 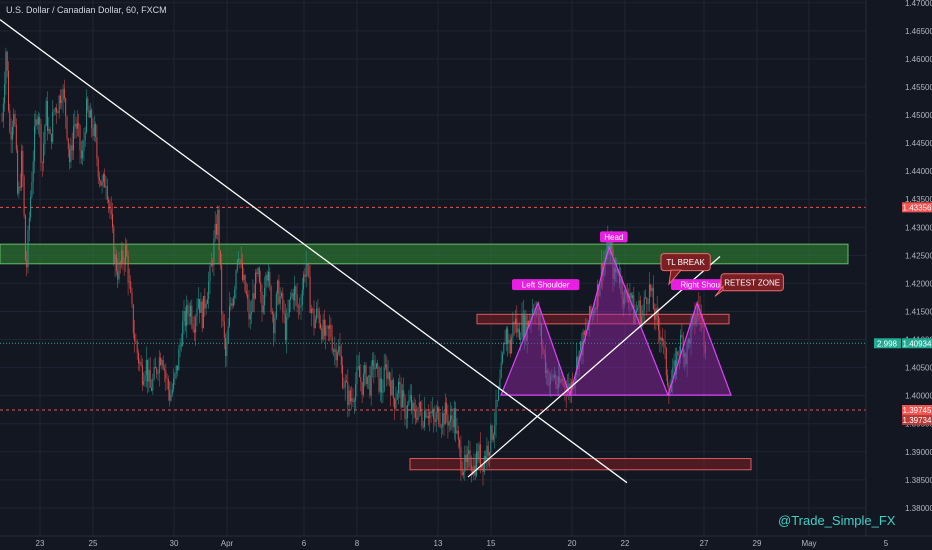 I want to click on time-tick-label: 25, so click(x=93, y=543).